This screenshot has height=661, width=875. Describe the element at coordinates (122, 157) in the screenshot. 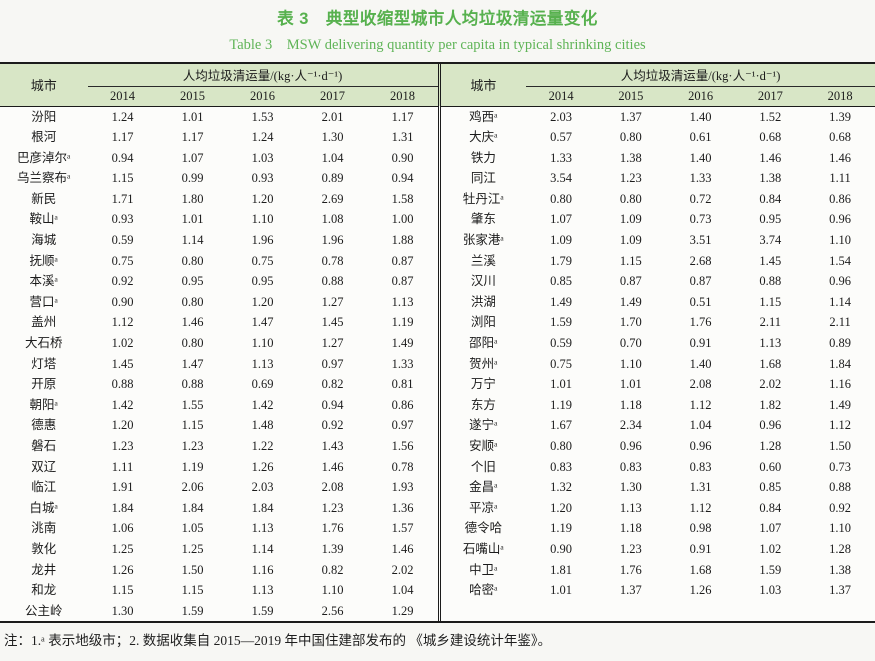

I see `value-cell: 0.94` at that location.